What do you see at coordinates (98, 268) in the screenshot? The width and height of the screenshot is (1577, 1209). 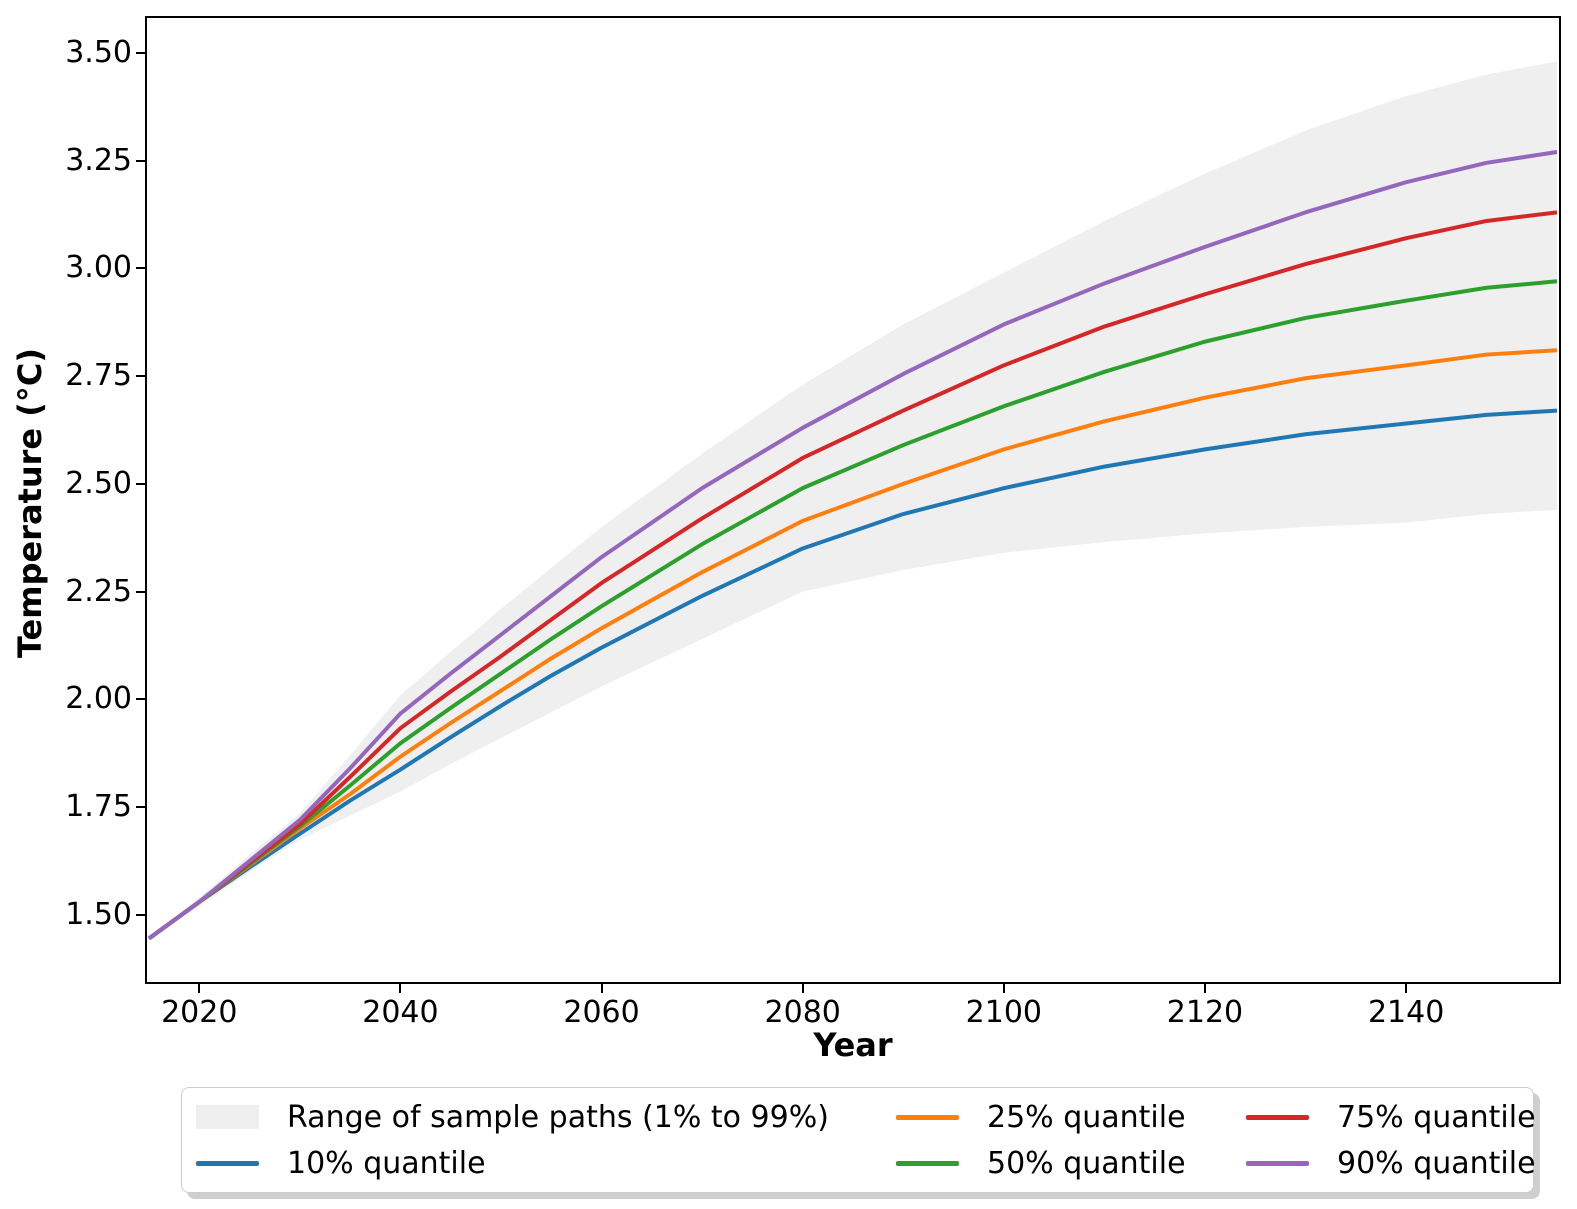 I see `y-tick-label: 3.00` at bounding box center [98, 268].